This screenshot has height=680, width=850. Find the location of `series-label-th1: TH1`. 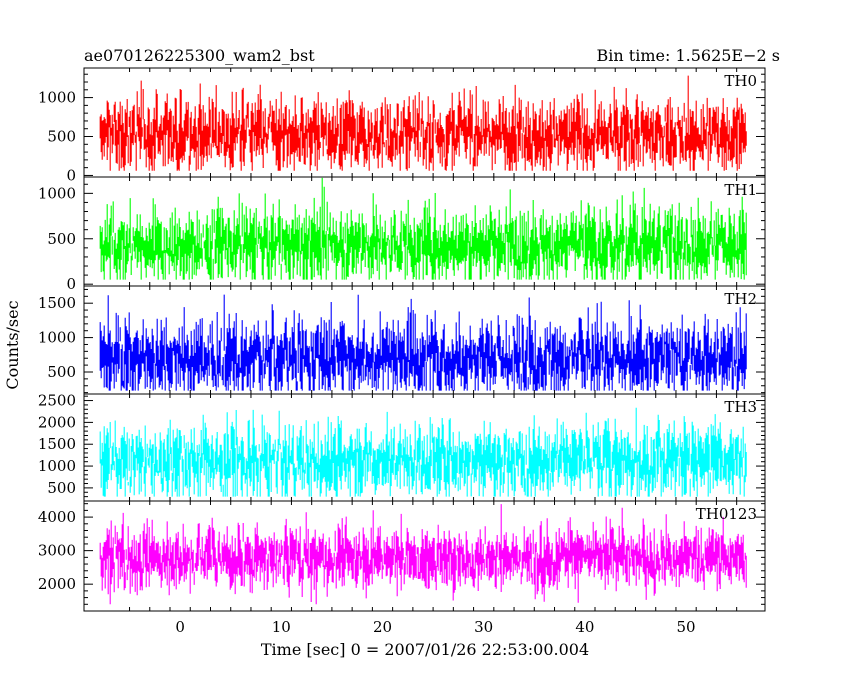

series-label-th1: TH1 is located at coordinates (740, 190).